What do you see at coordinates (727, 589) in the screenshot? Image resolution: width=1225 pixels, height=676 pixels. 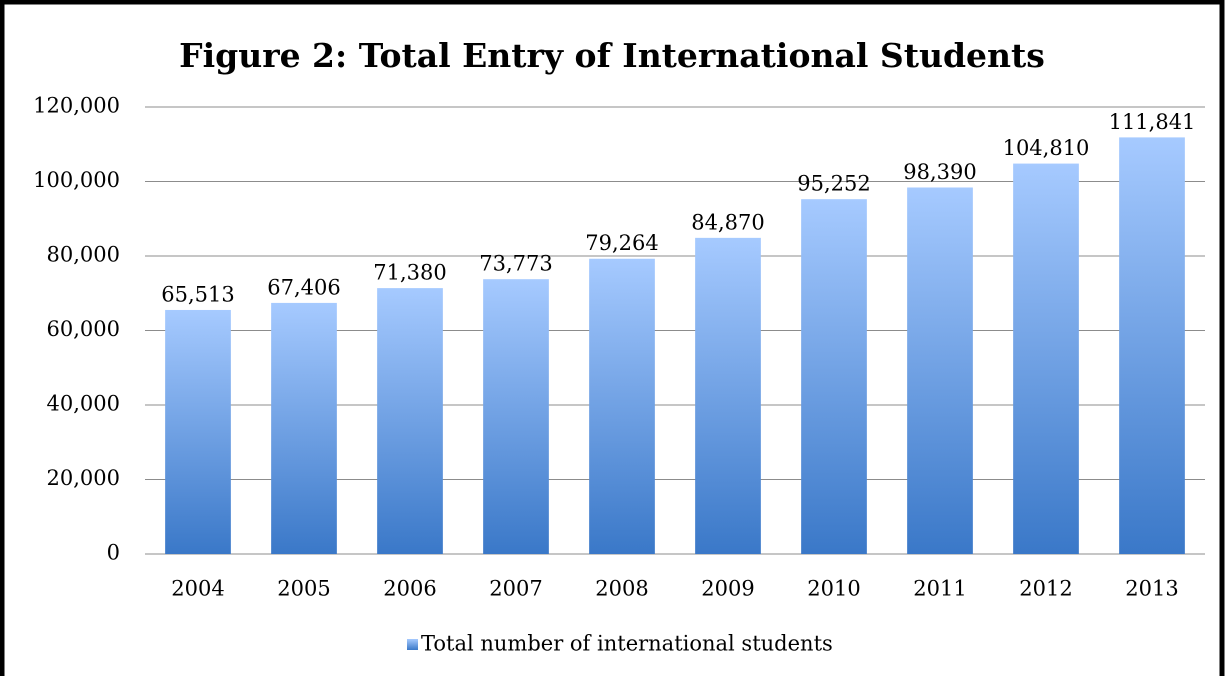 I see `x-tick-label: 2009` at bounding box center [727, 589].